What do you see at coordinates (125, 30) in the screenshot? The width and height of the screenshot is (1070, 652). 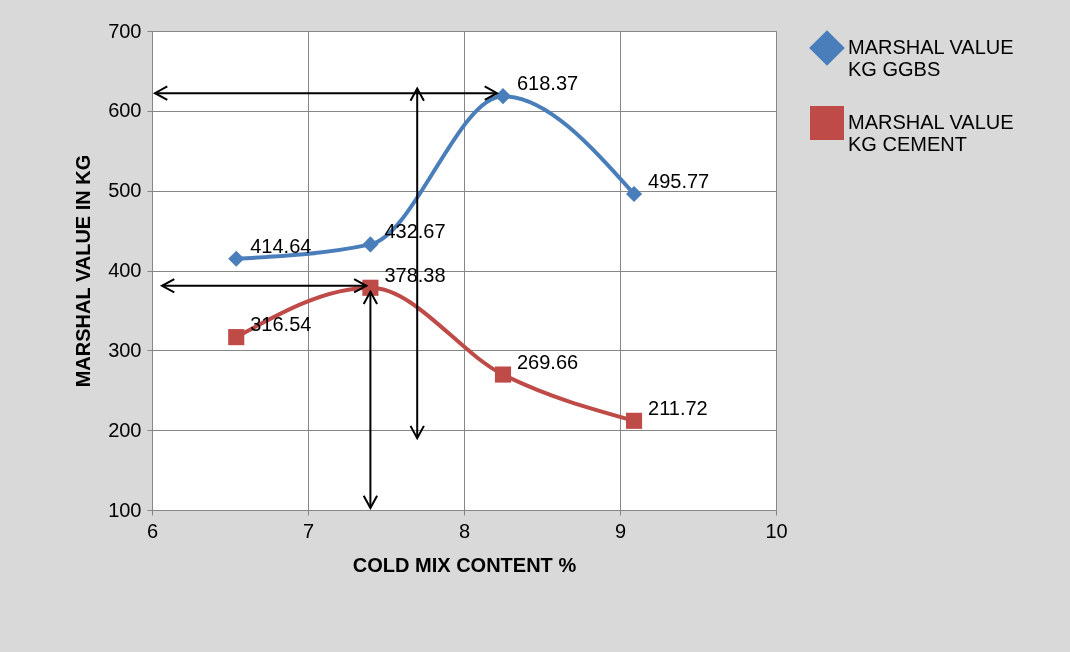 I see `y-tick-label: 700` at bounding box center [125, 30].